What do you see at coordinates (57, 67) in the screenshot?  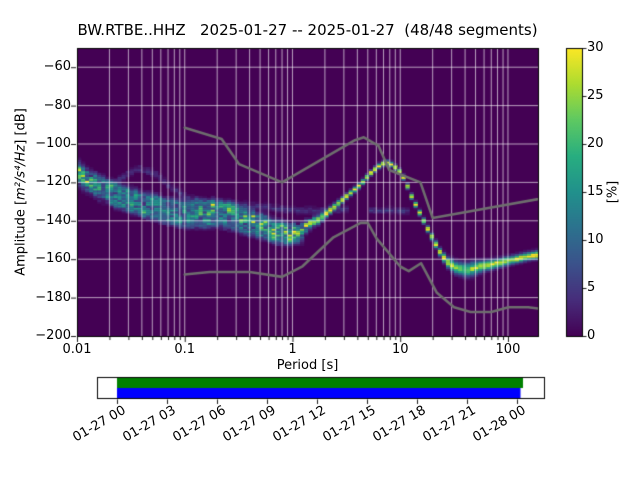 I see `y-tick-label: −60` at bounding box center [57, 67].